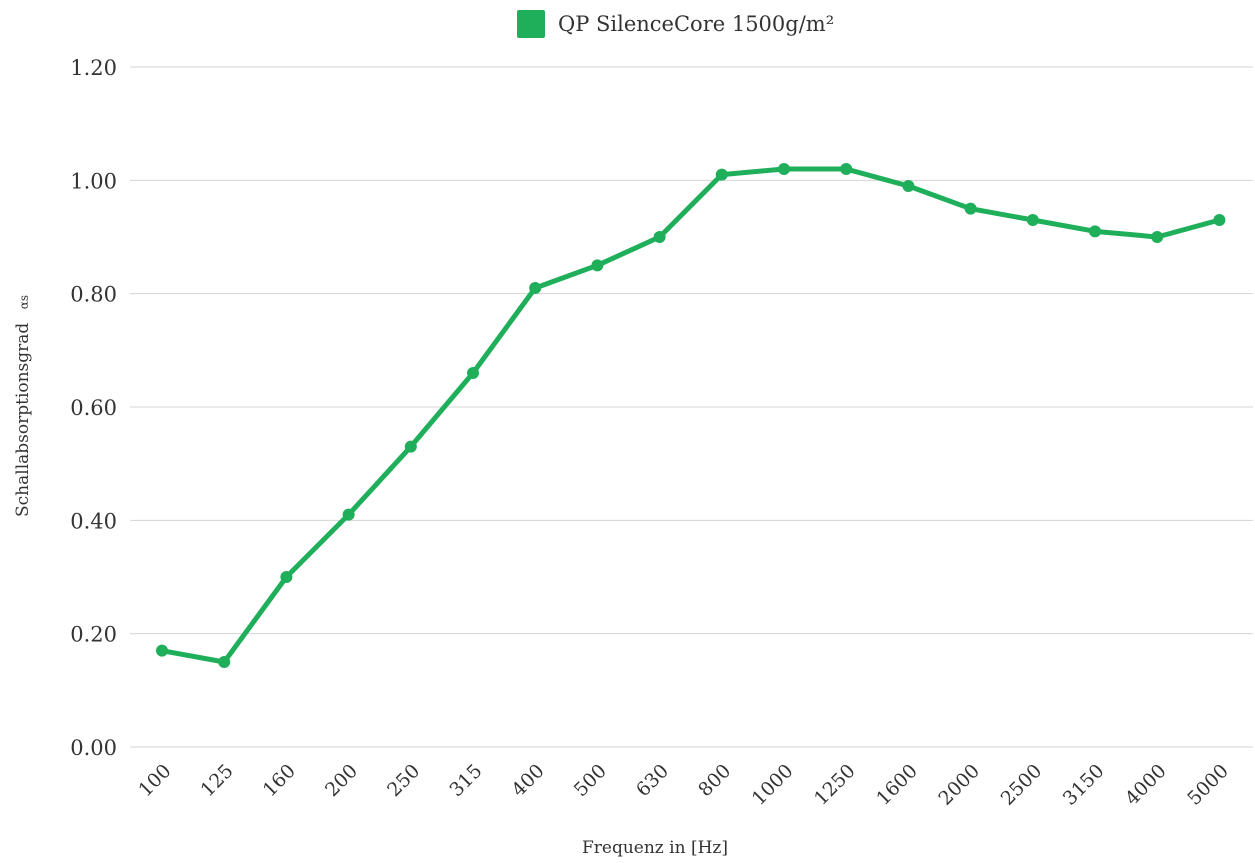 The image size is (1255, 863). Describe the element at coordinates (959, 785) in the screenshot. I see `x-tick-label: 2000` at that location.